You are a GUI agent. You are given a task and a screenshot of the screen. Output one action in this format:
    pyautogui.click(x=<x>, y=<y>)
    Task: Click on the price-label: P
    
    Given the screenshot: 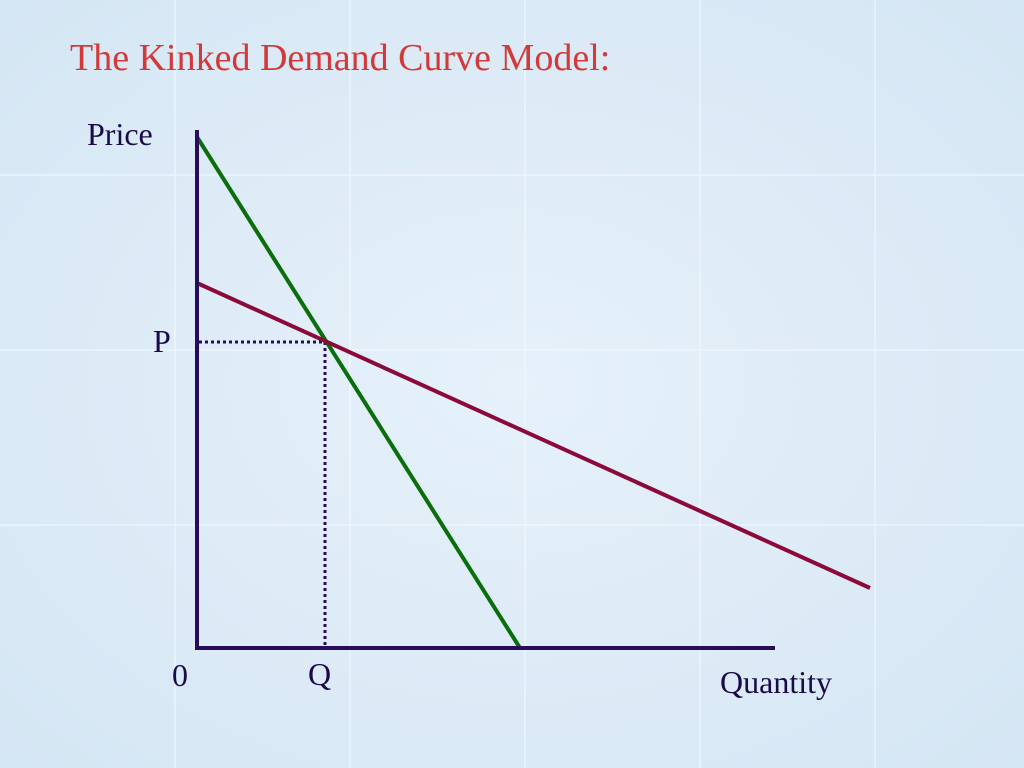 What is the action you would take?
    pyautogui.click(x=162, y=341)
    